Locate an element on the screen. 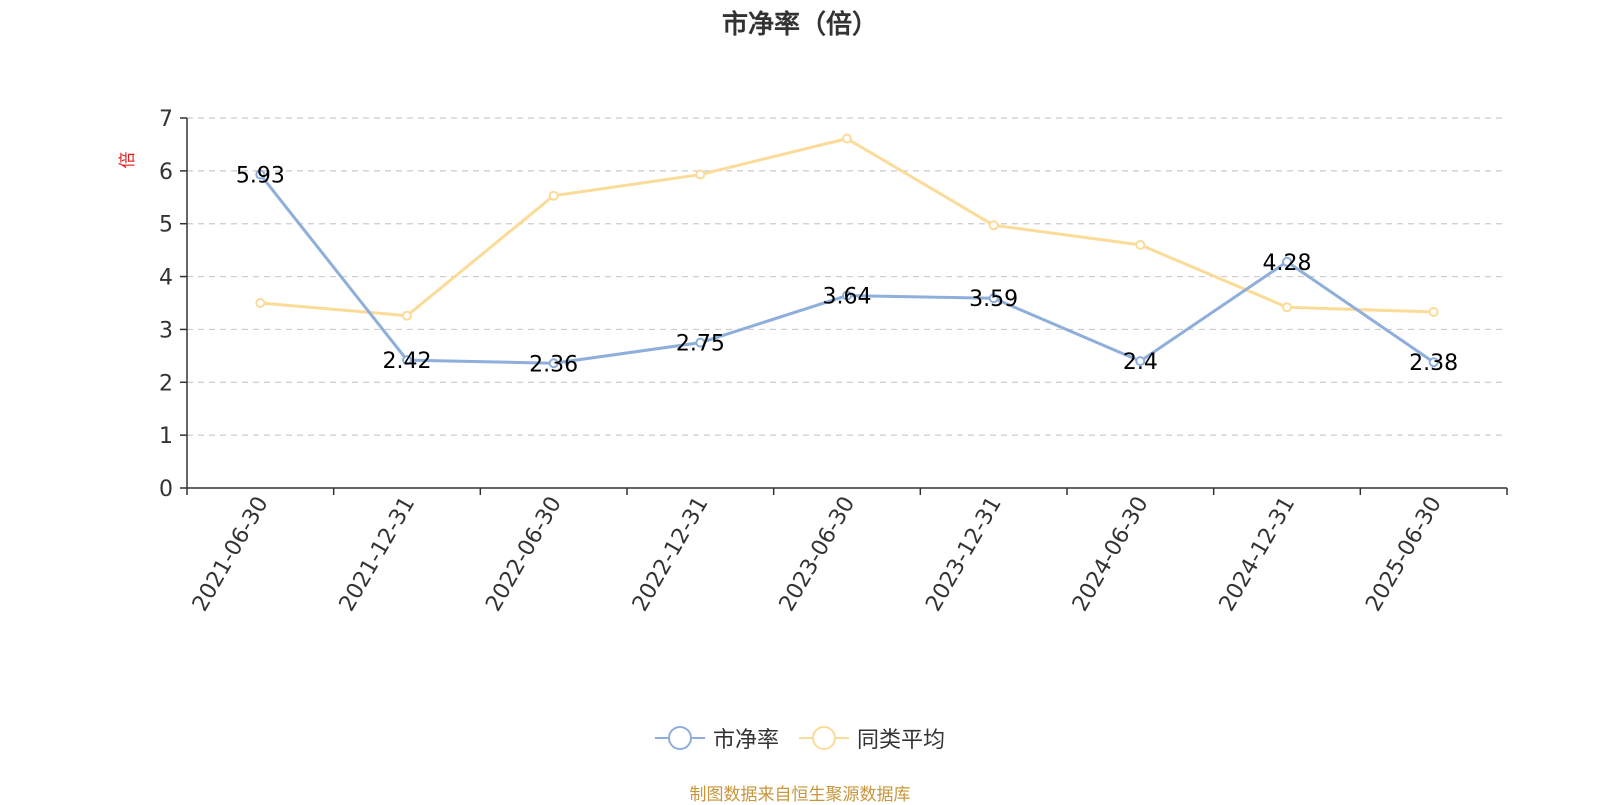 The width and height of the screenshot is (1600, 805). data-label: 2.4 is located at coordinates (1140, 362).